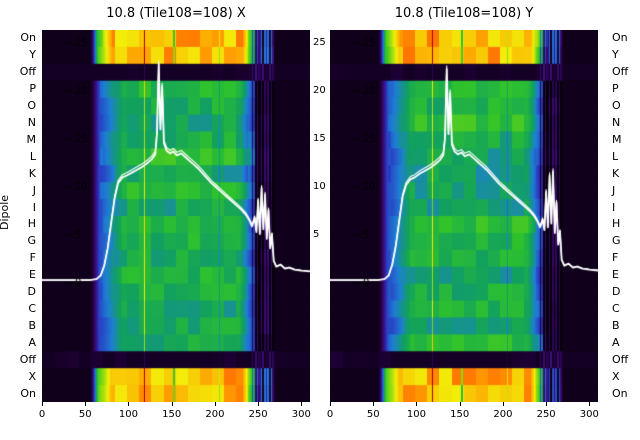 This screenshot has height=440, width=640. I want to click on row-label-left-2: Off, so click(27, 72).